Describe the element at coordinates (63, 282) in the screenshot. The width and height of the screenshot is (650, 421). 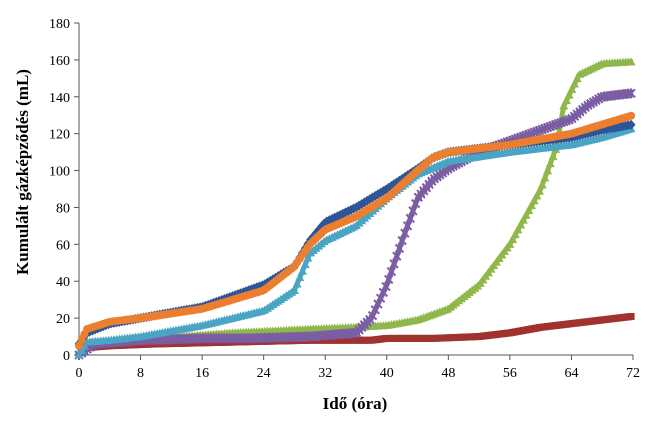
I see `y-tick-label: 40` at that location.